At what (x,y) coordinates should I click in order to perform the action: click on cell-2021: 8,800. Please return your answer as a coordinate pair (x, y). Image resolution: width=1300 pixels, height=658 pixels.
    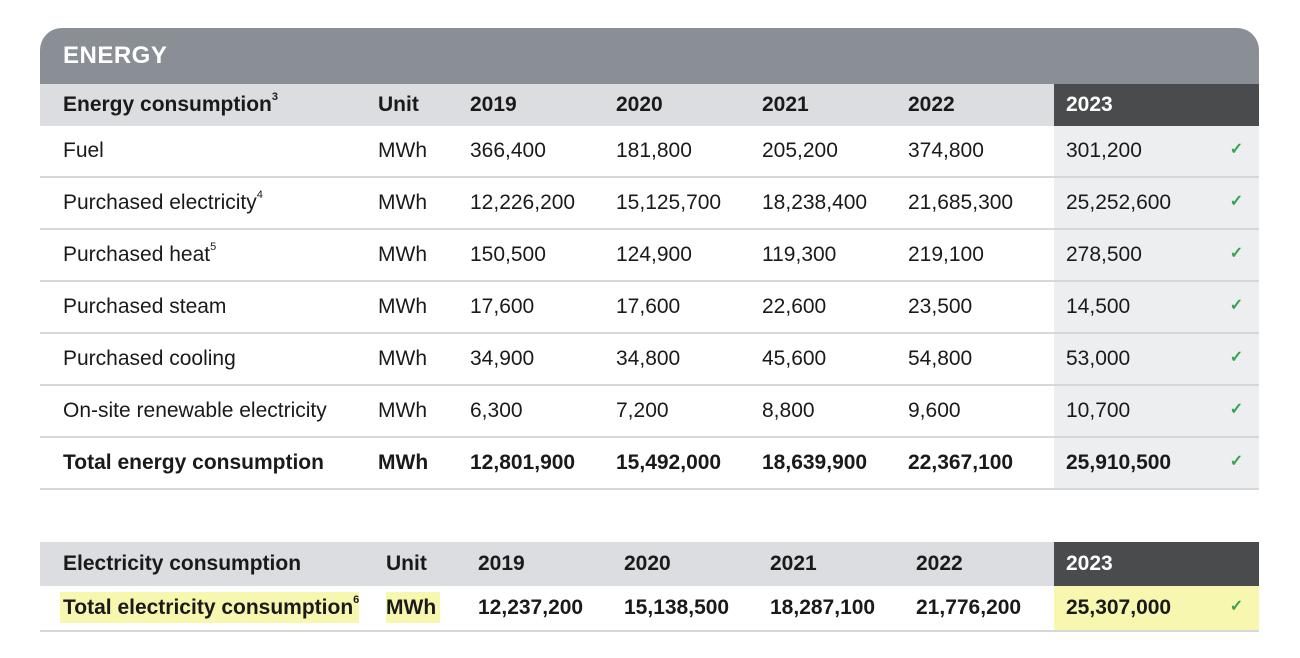
    Looking at the image, I should click on (835, 411).